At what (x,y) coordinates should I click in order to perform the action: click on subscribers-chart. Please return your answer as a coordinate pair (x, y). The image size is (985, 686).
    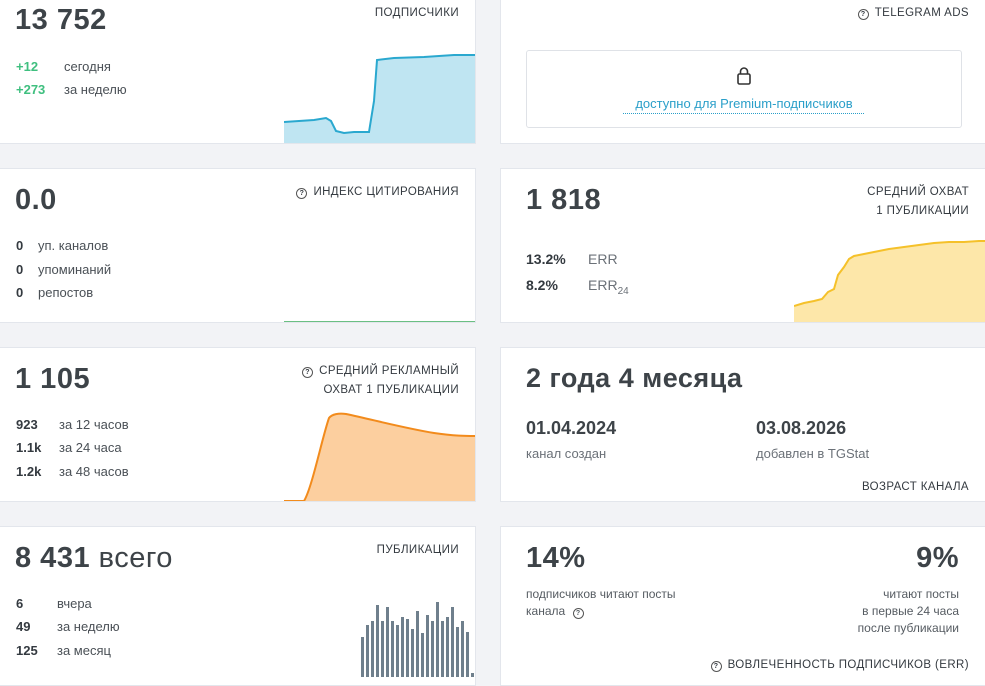
    Looking at the image, I should click on (379, 98).